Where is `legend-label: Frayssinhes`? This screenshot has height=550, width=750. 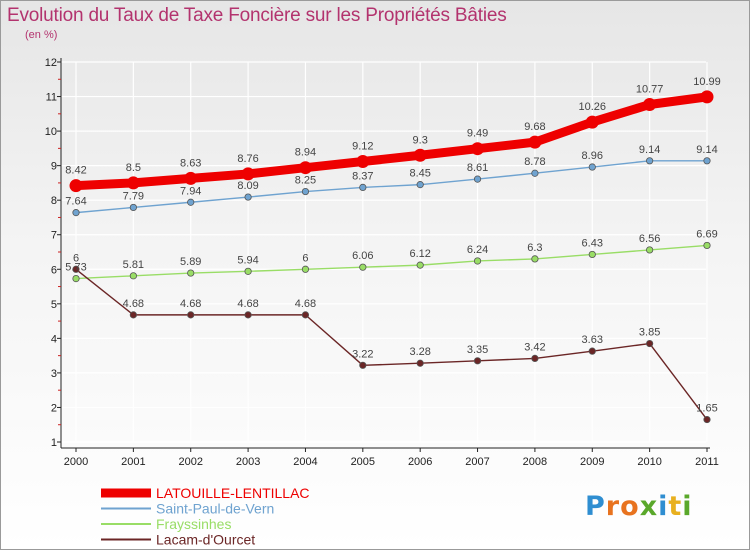
legend-label: Frayssinhes is located at coordinates (193, 524).